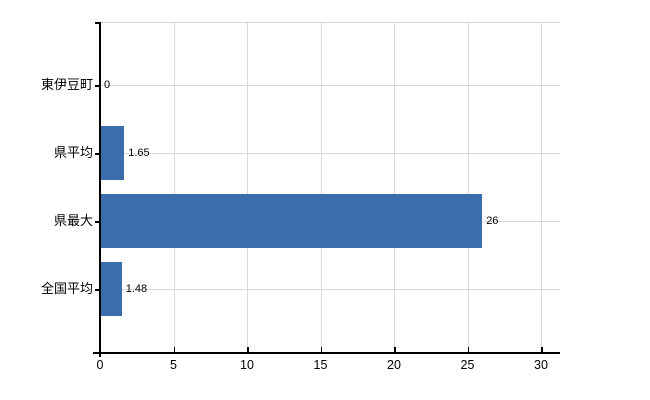 This screenshot has height=400, width=650. Describe the element at coordinates (66, 84) in the screenshot. I see `category-label: 東伊豆町` at that location.